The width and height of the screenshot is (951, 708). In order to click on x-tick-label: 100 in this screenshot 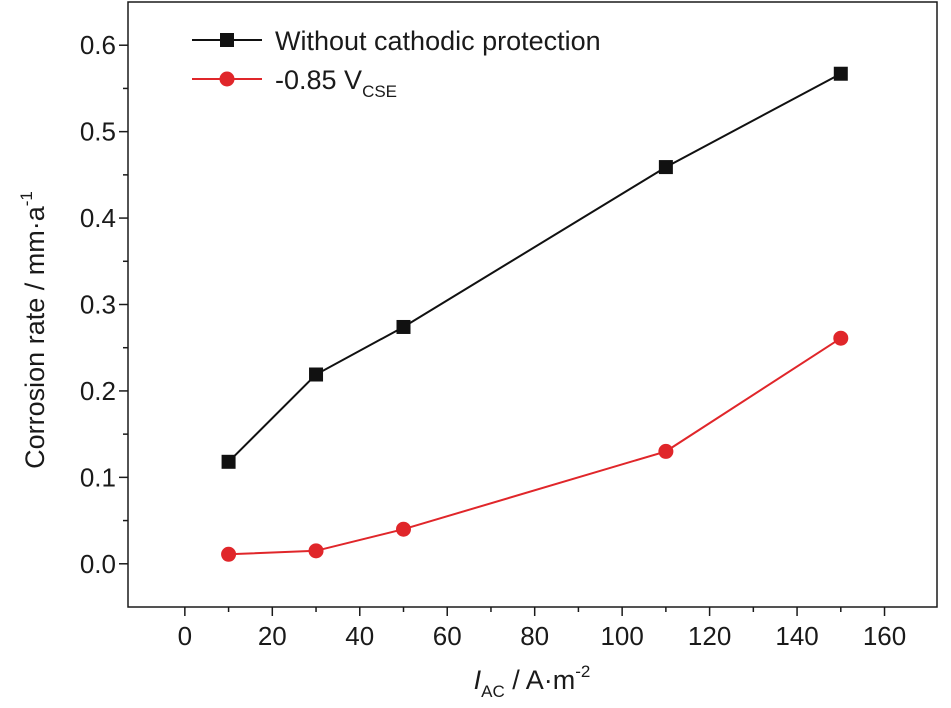, I will do `click(621, 636)`.